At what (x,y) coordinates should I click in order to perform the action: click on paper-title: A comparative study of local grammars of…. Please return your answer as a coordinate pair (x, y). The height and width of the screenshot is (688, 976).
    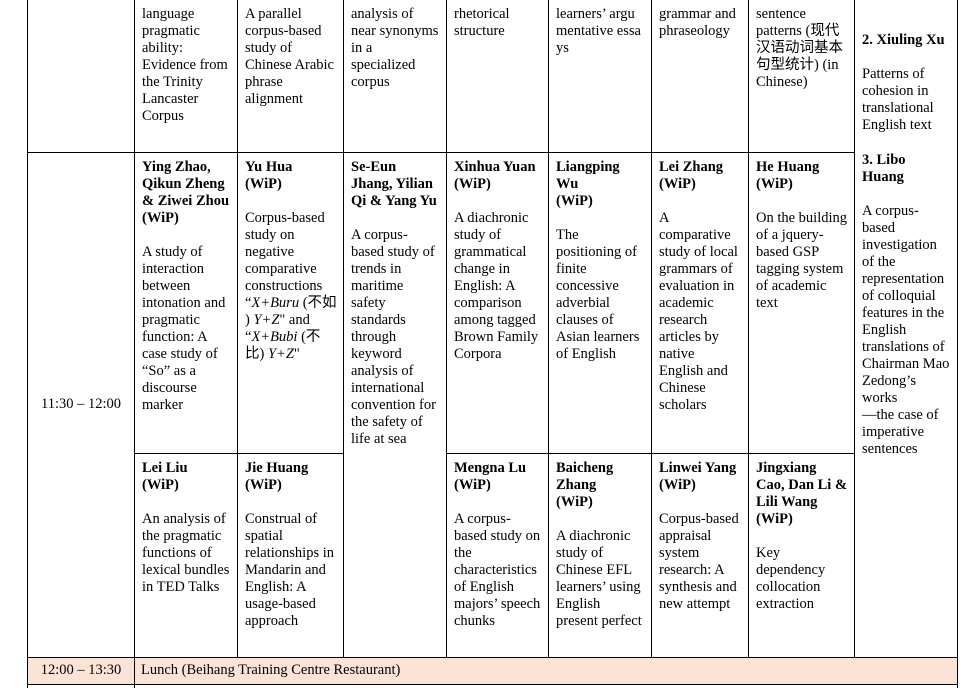
    Looking at the image, I should click on (698, 311).